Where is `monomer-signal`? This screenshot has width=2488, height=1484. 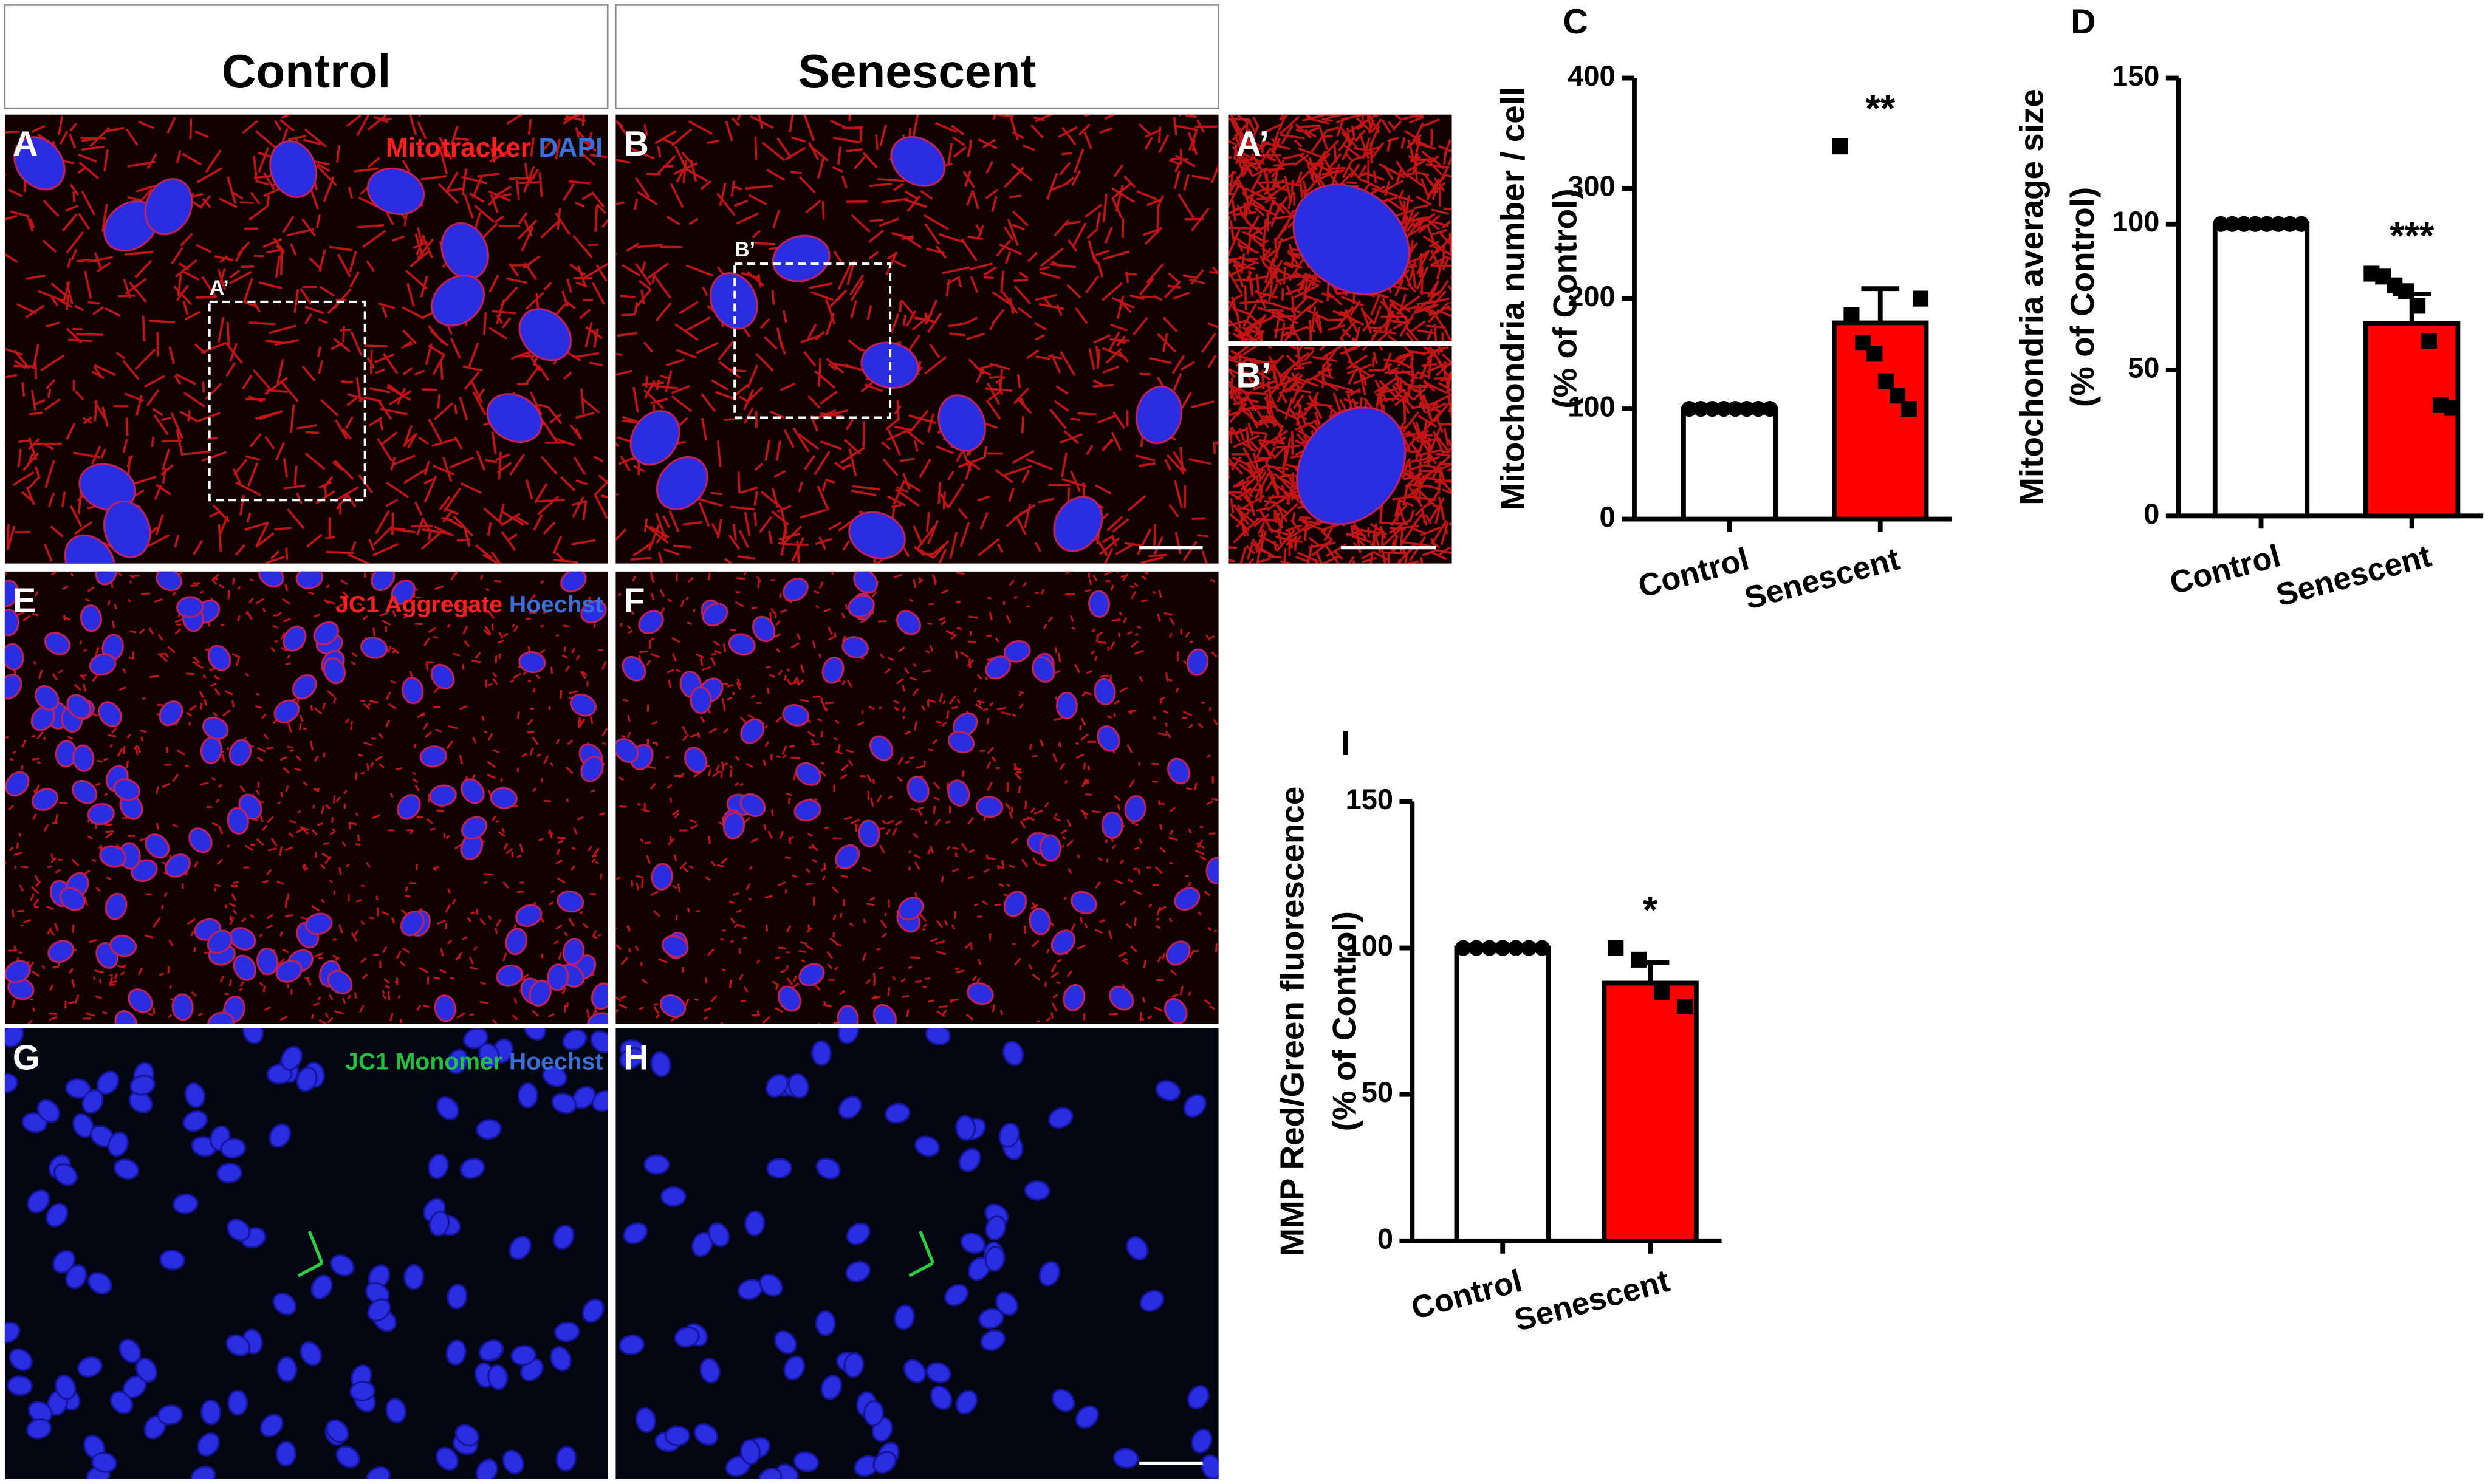
monomer-signal is located at coordinates (921, 1254).